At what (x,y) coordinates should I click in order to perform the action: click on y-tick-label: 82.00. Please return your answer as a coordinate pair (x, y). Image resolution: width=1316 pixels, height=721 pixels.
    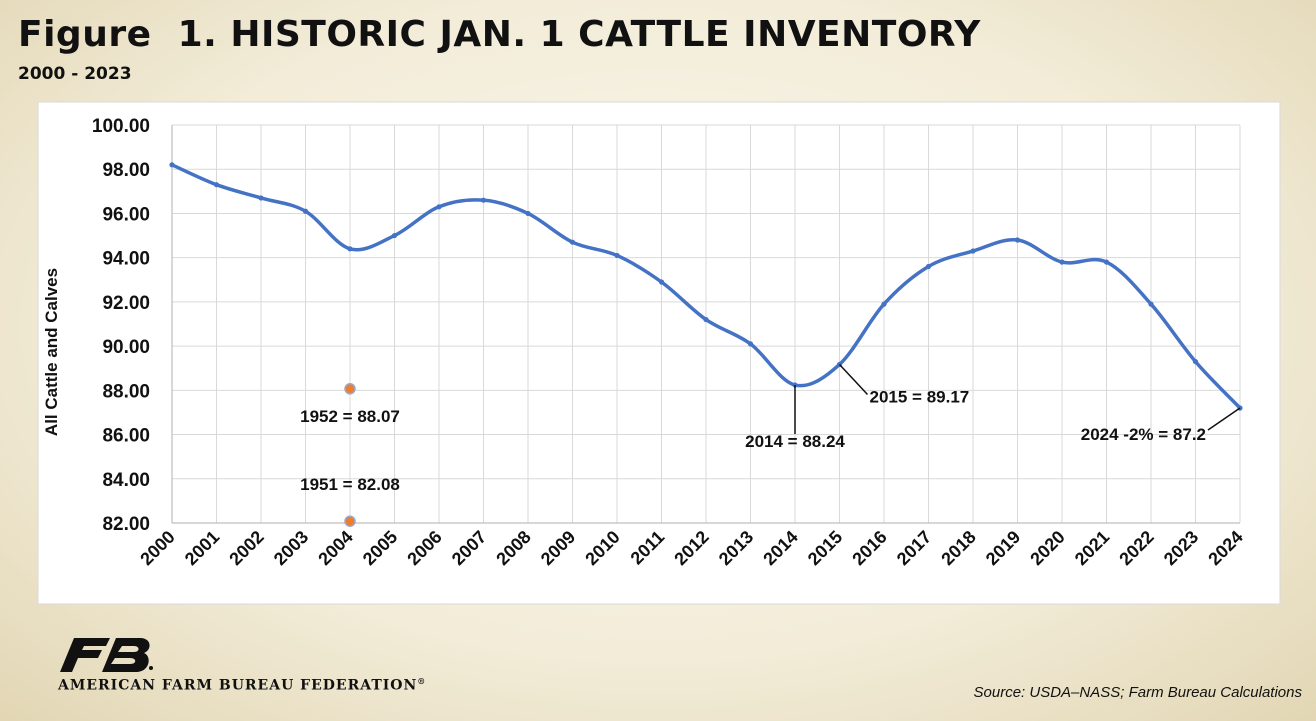
    Looking at the image, I should click on (126, 524).